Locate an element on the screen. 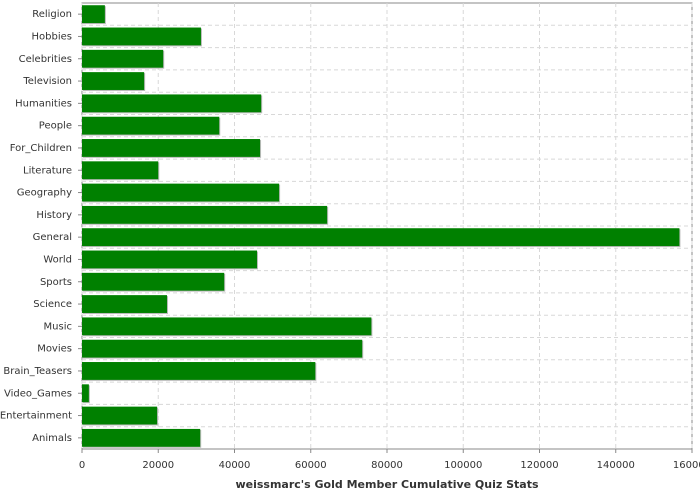  y-tick-label: History is located at coordinates (54, 215).